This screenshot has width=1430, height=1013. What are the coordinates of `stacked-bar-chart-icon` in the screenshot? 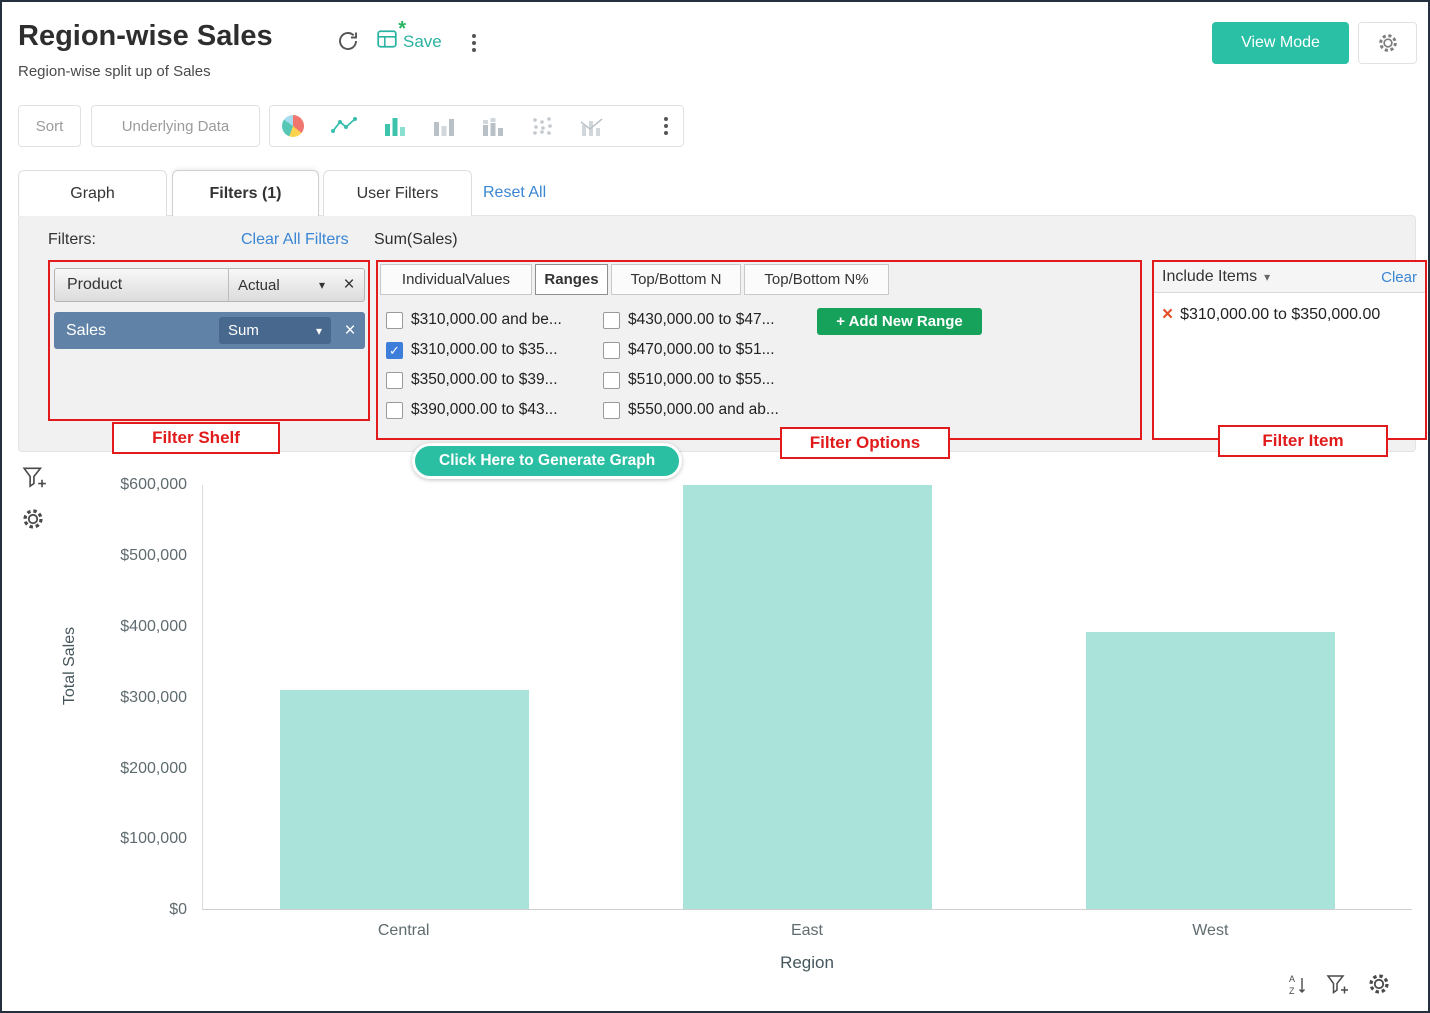 It's located at (493, 126).